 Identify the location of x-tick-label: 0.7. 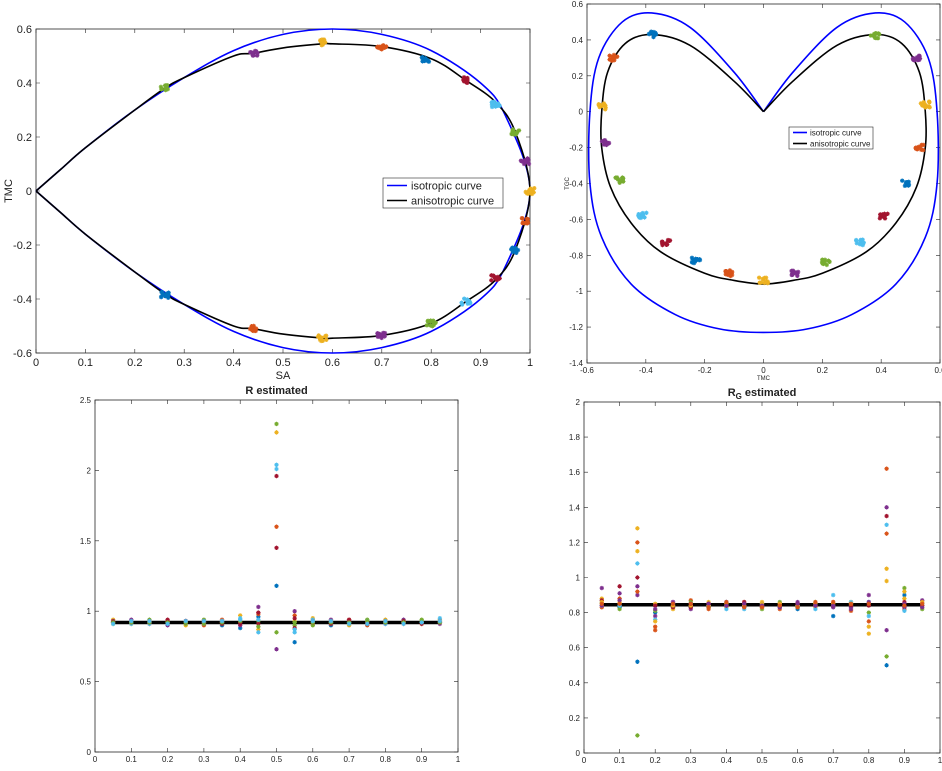
(350, 759).